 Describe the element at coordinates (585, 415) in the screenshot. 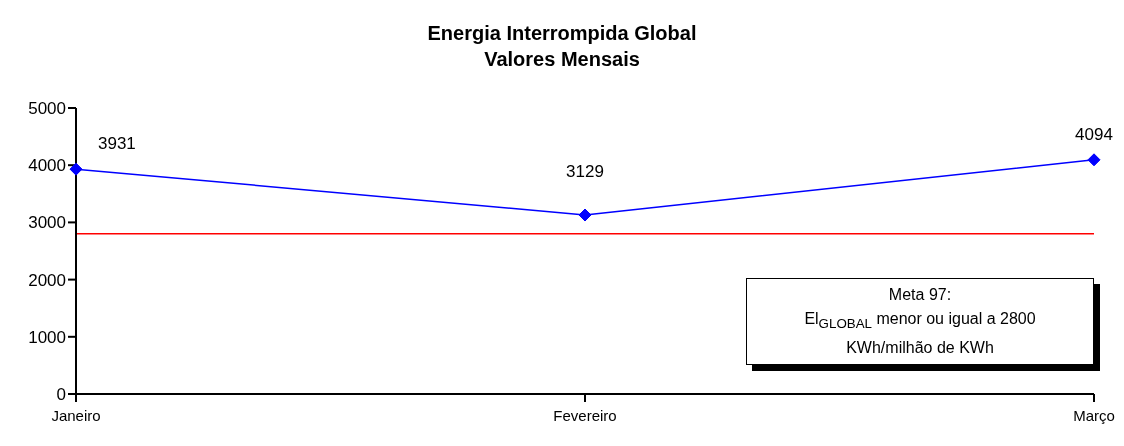

I see `x-tick-label: Fevereiro` at that location.